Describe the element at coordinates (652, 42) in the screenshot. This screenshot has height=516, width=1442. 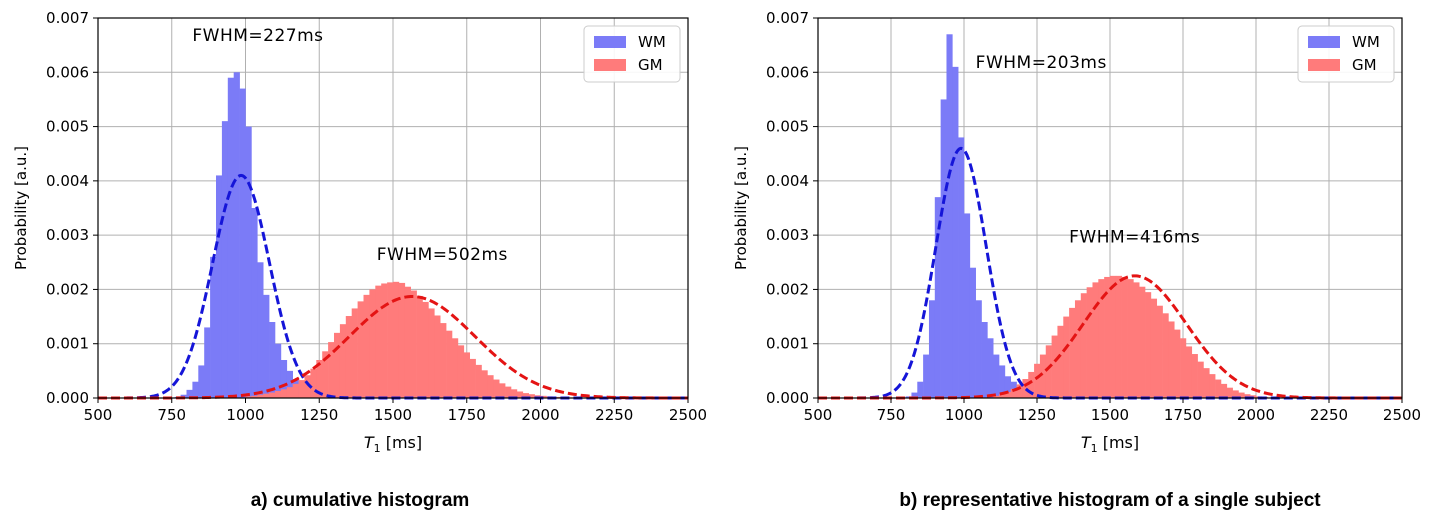
I see `legend-label-wm: WM` at that location.